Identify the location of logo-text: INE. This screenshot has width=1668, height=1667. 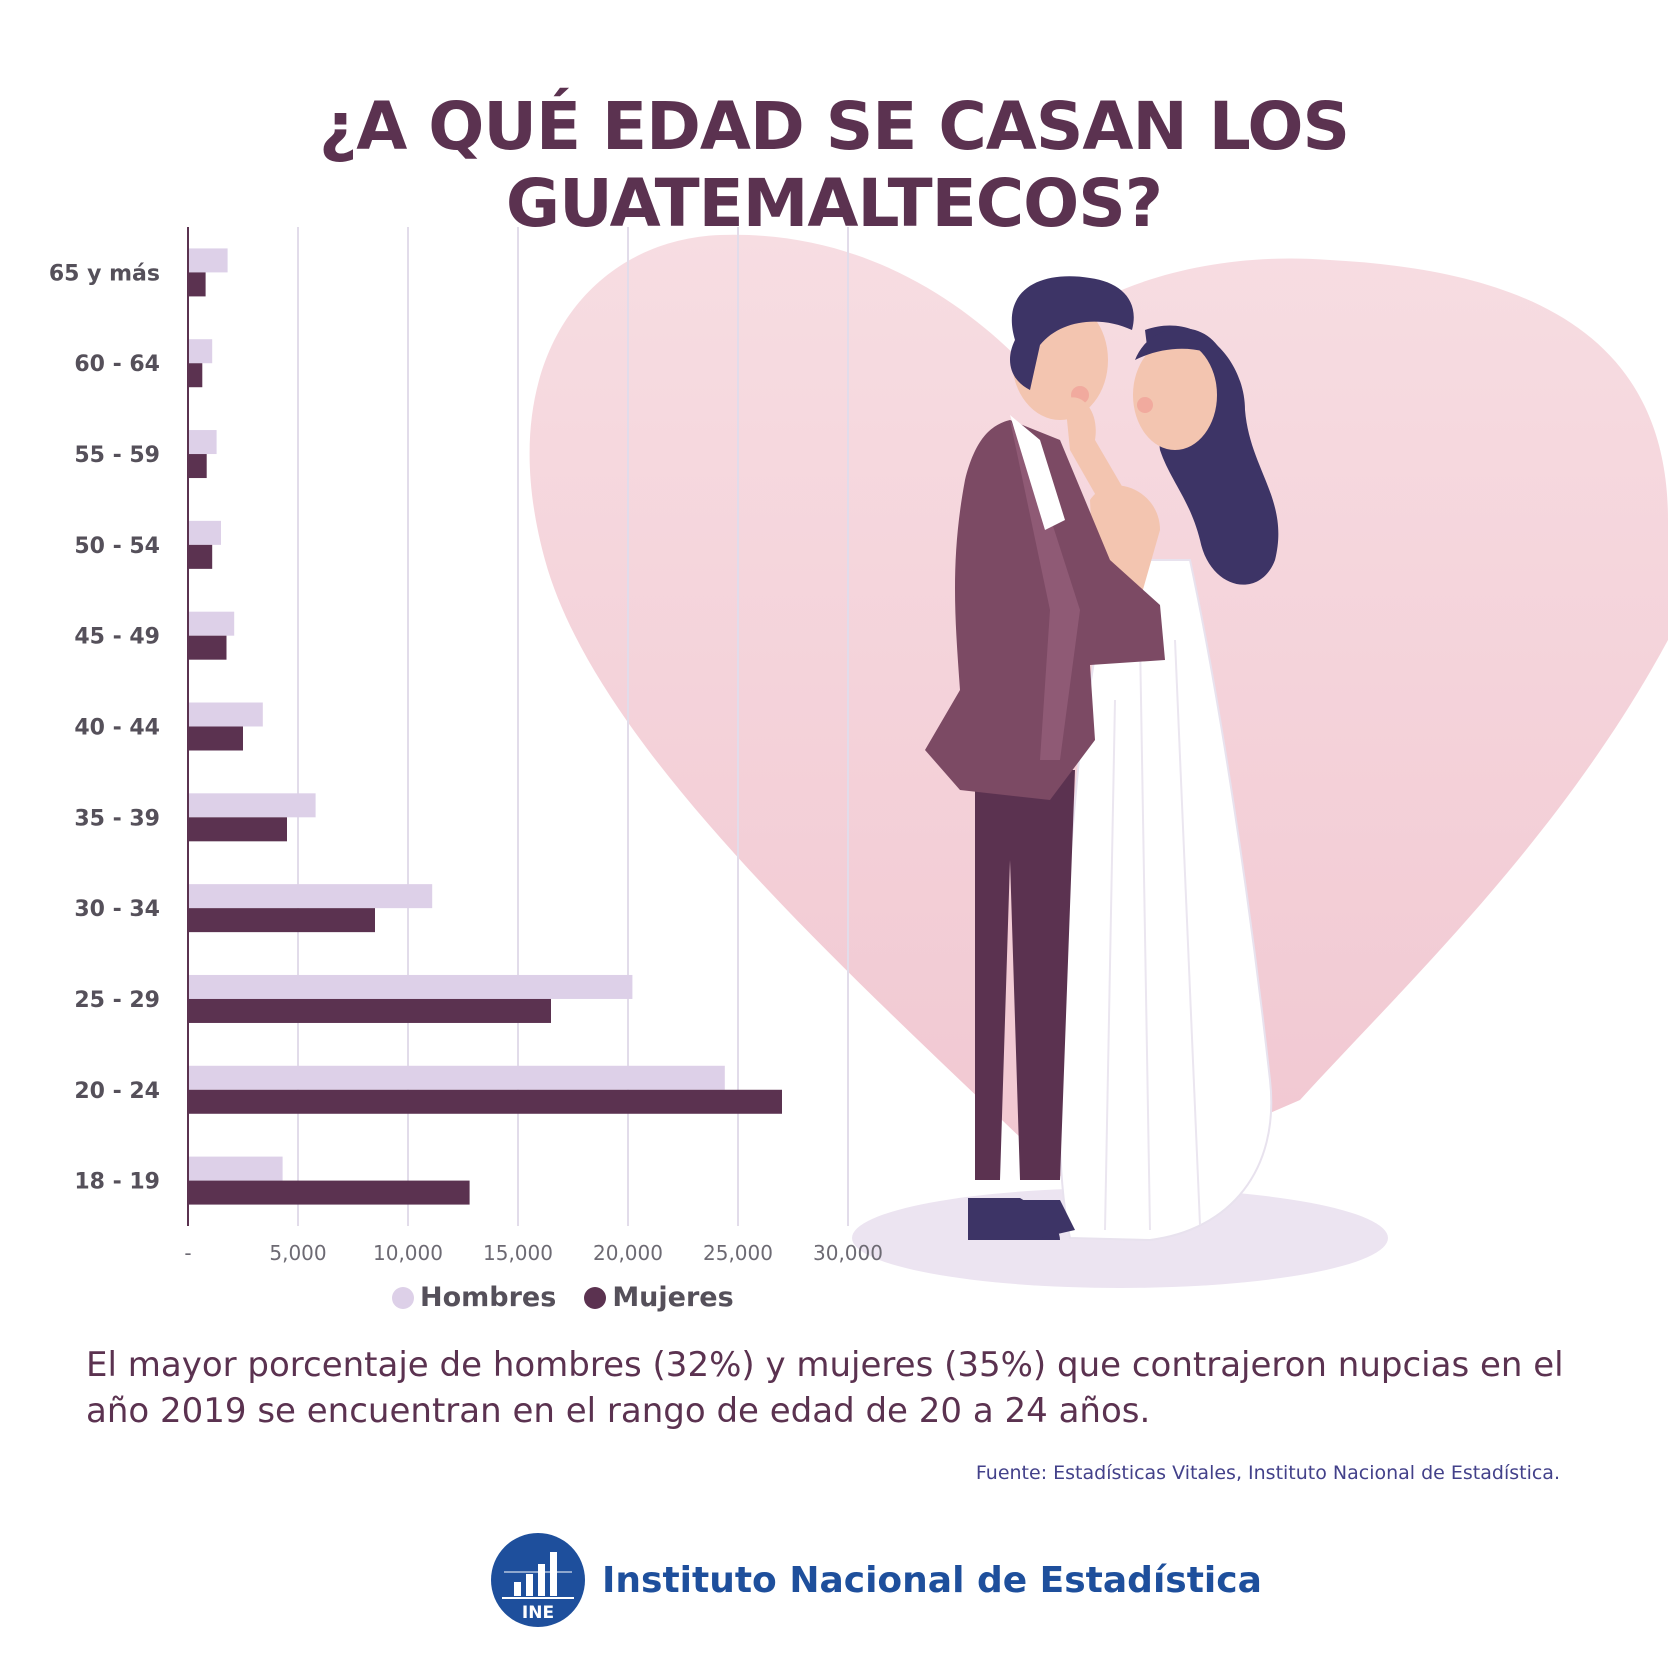
(538, 1613).